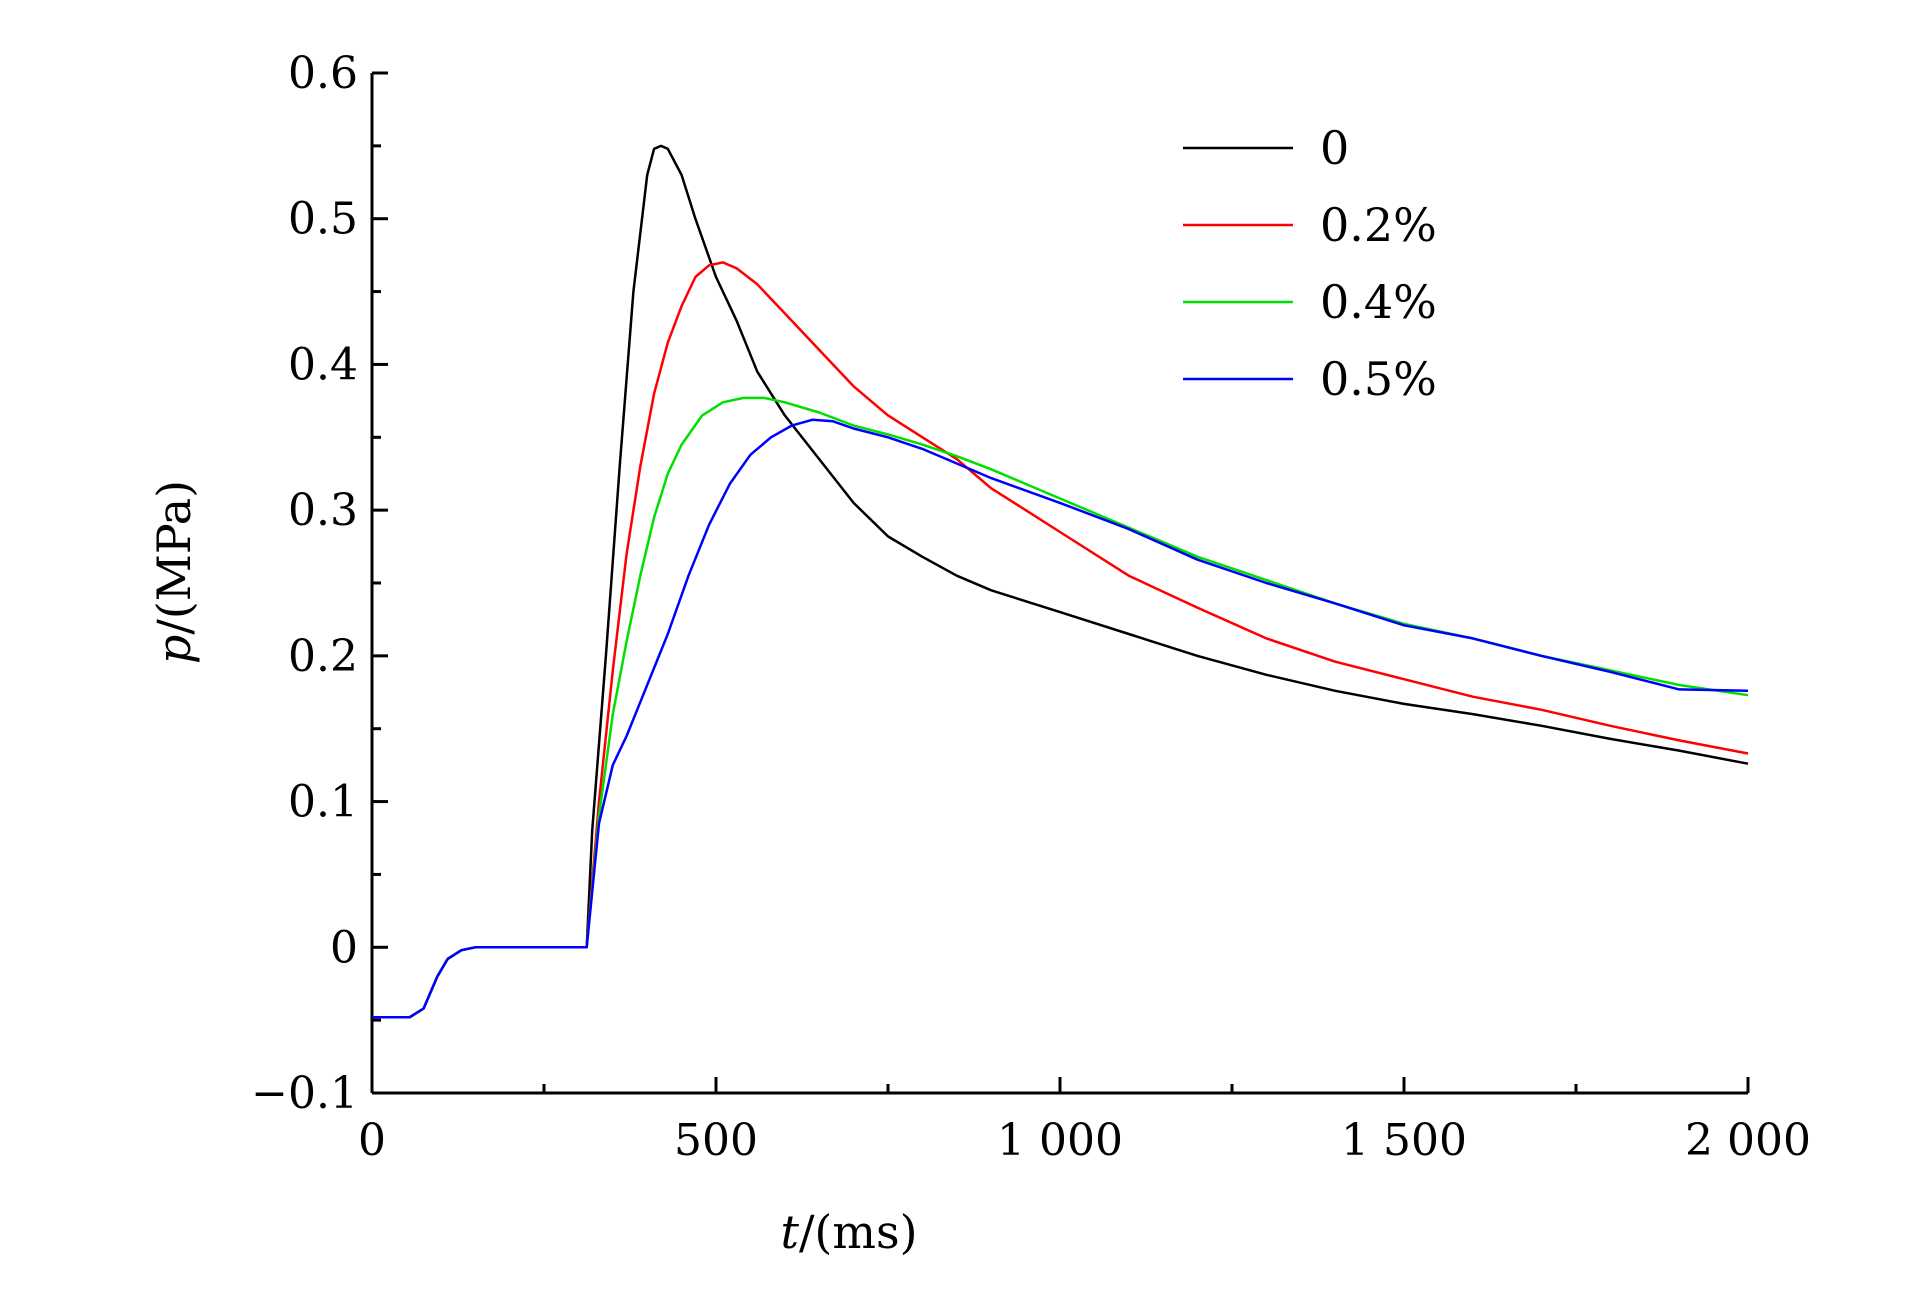 This screenshot has height=1299, width=1923. I want to click on y-axis-title: p/(MPa), so click(174, 572).